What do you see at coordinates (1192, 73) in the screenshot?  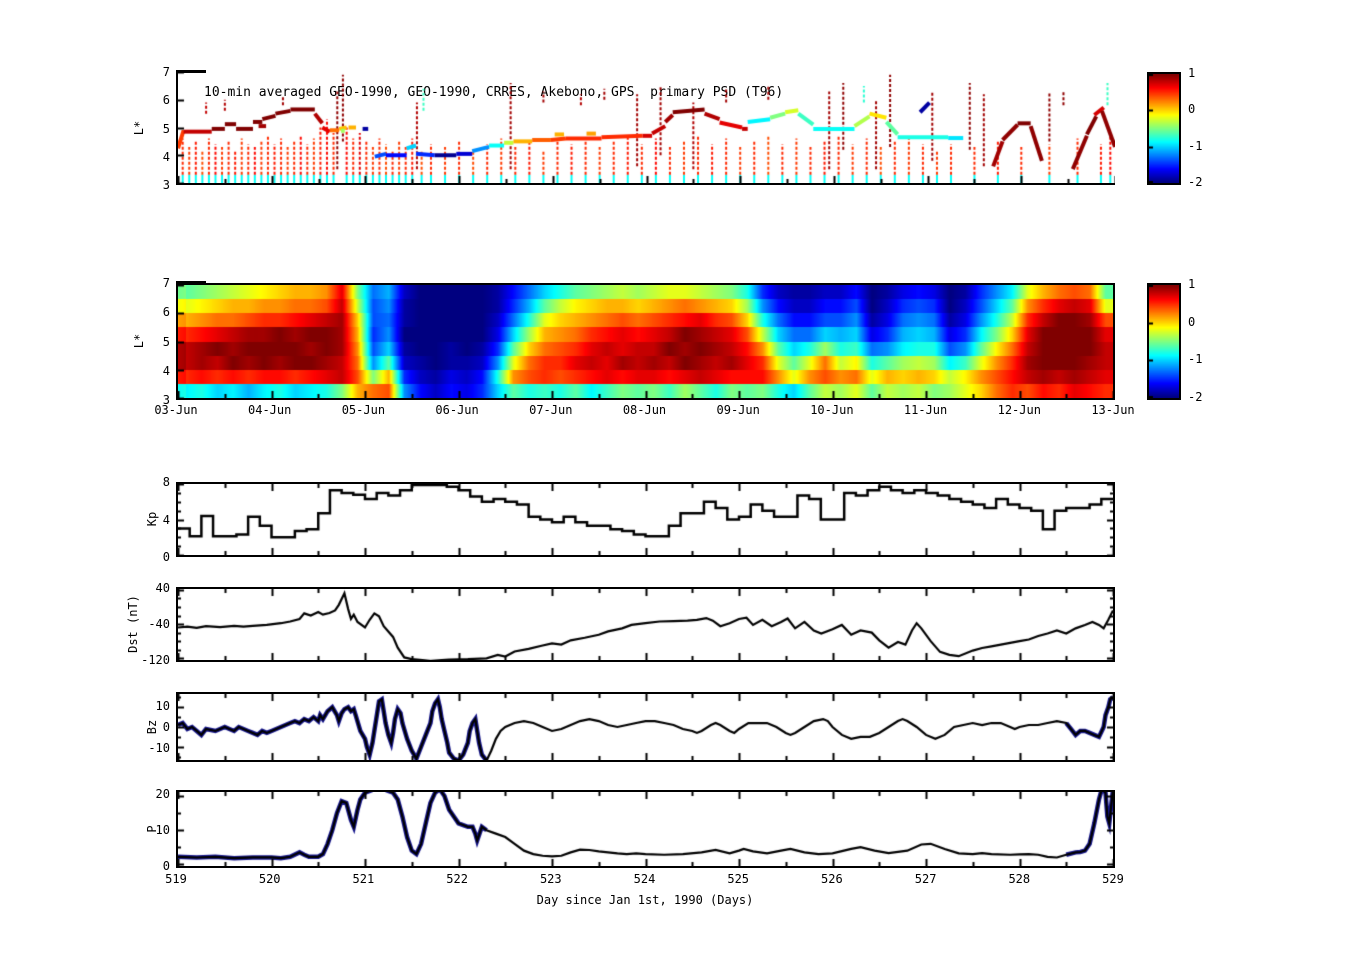 I see `colorbar1-tick-label: 1` at bounding box center [1192, 73].